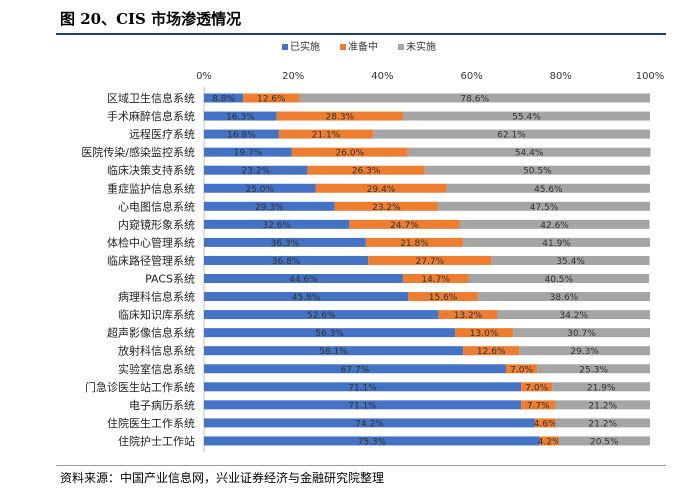  I want to click on data-label: 55.4%, so click(526, 118).